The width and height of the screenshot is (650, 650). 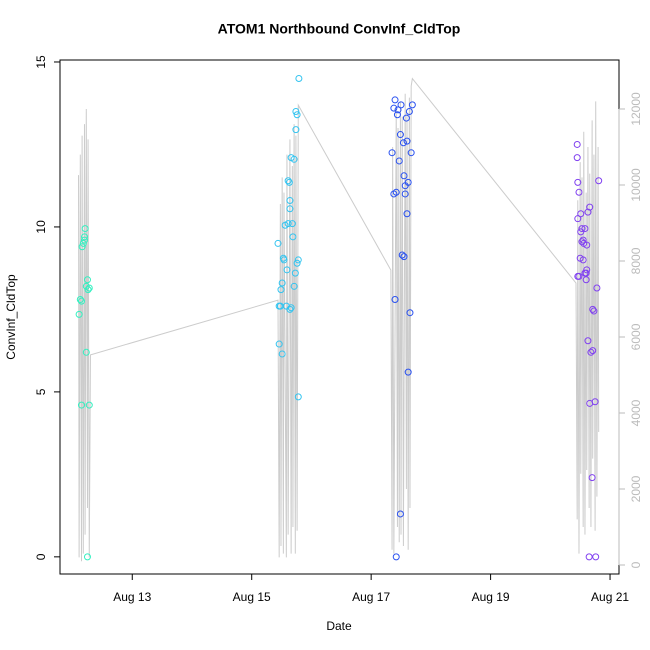 I want to click on y2-tick-label: 10000, so click(x=636, y=185).